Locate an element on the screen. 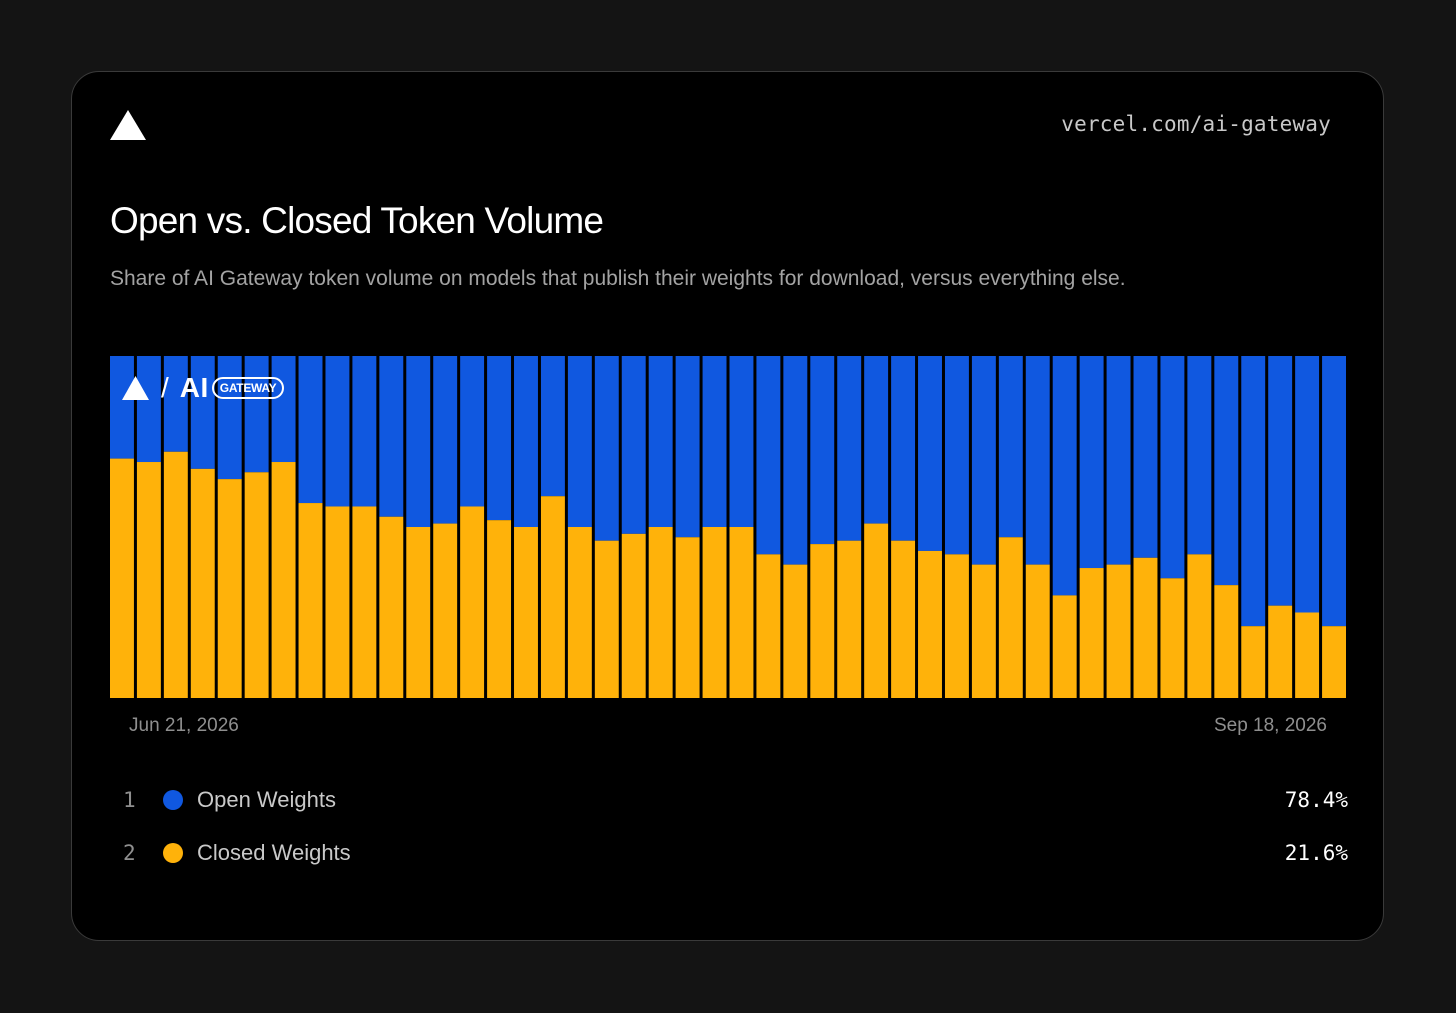  vercel-triangle-icon is located at coordinates (128, 125).